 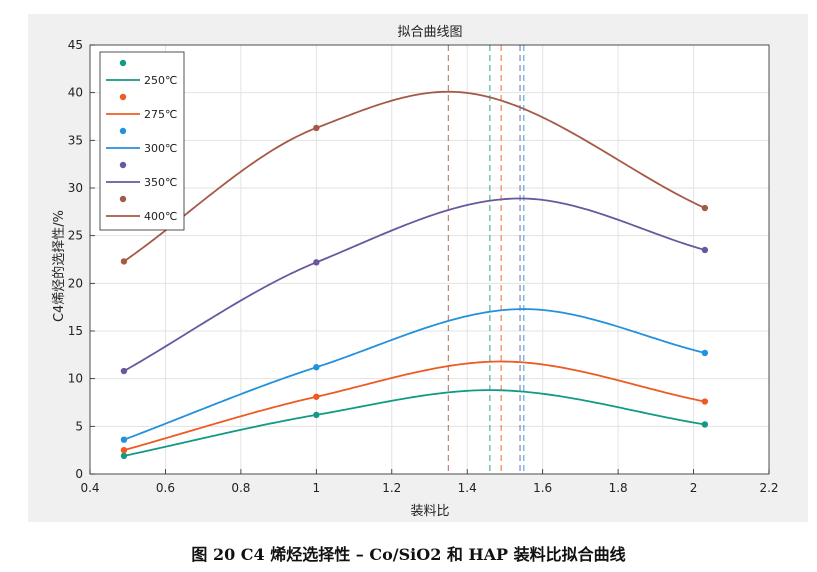 What do you see at coordinates (160, 114) in the screenshot?
I see `legend-label: 275℃` at bounding box center [160, 114].